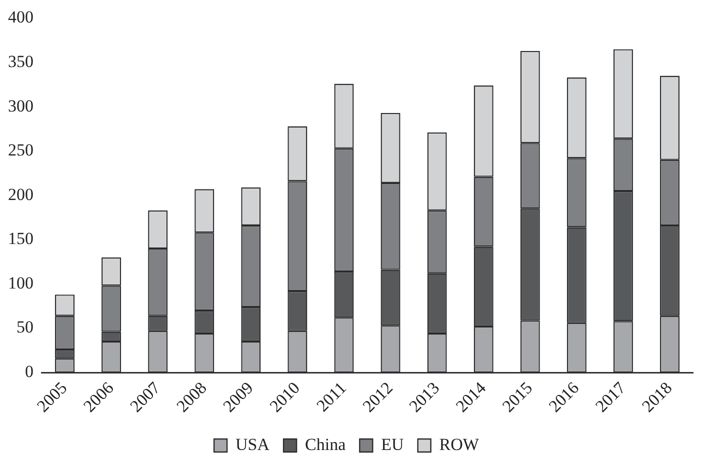  What do you see at coordinates (29, 371) in the screenshot?
I see `y-tick-label: 0` at bounding box center [29, 371].